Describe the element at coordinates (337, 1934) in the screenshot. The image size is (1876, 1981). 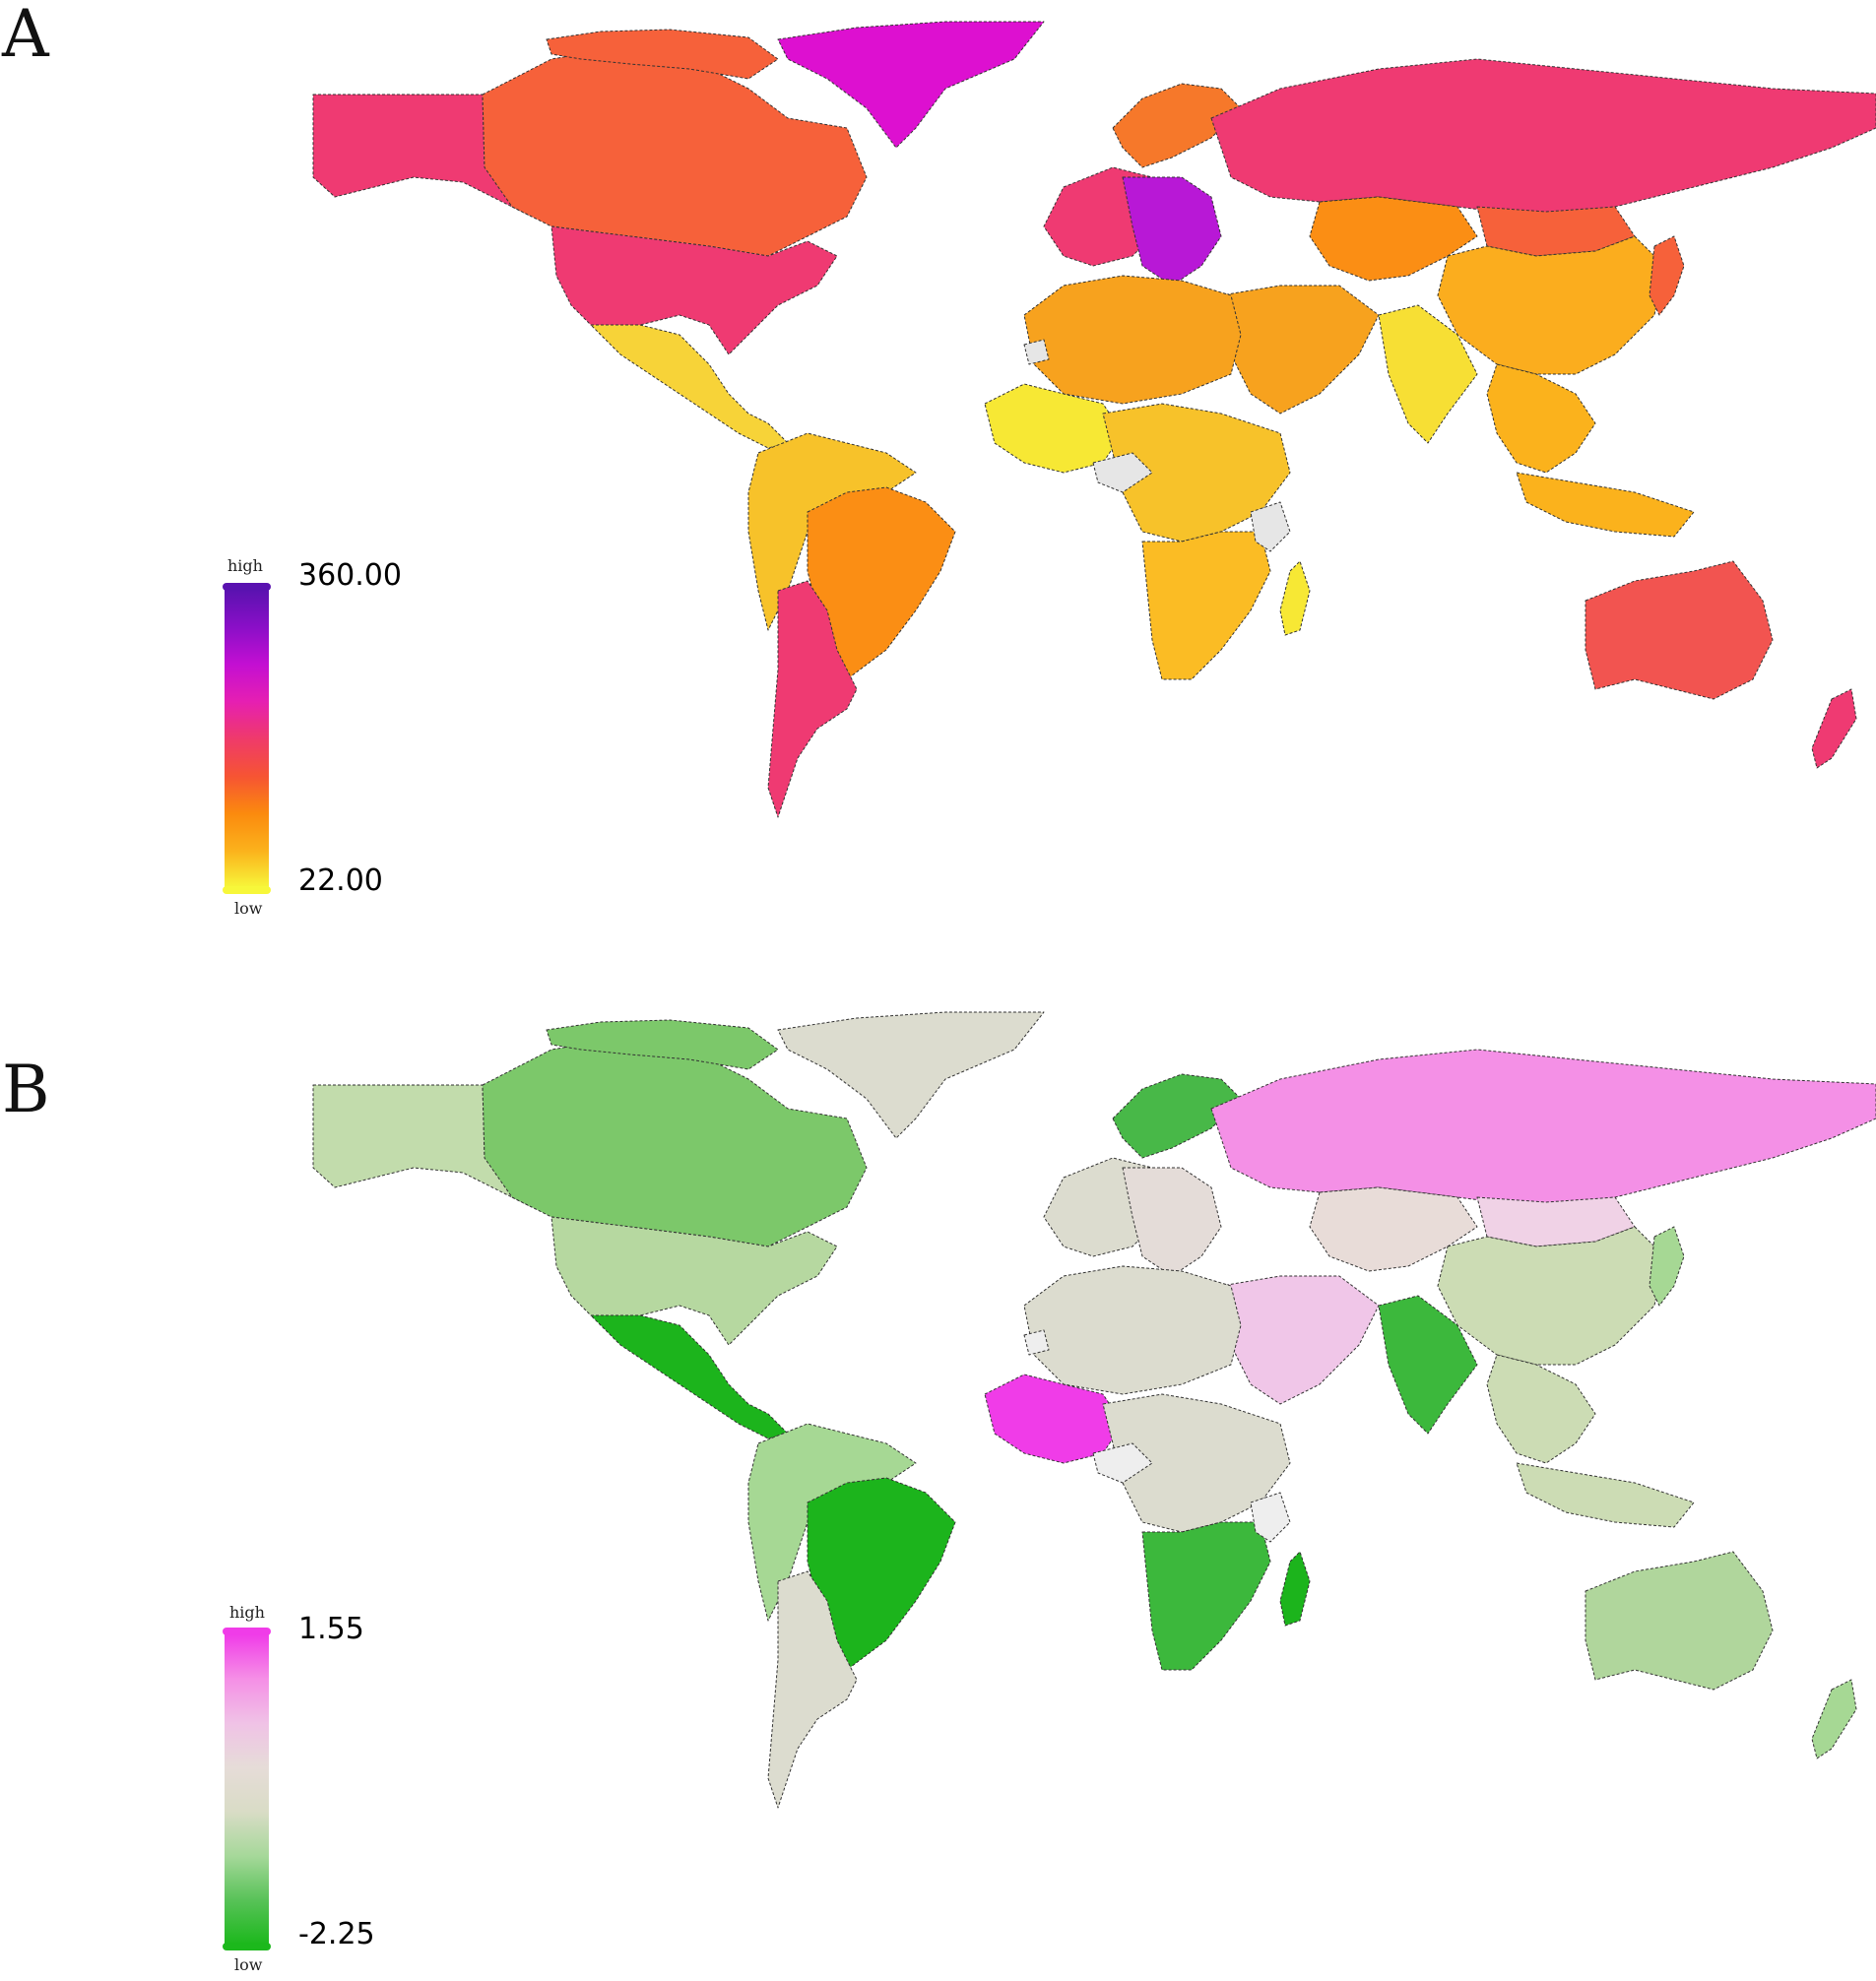
I see `legend-min-label: -2.25` at that location.